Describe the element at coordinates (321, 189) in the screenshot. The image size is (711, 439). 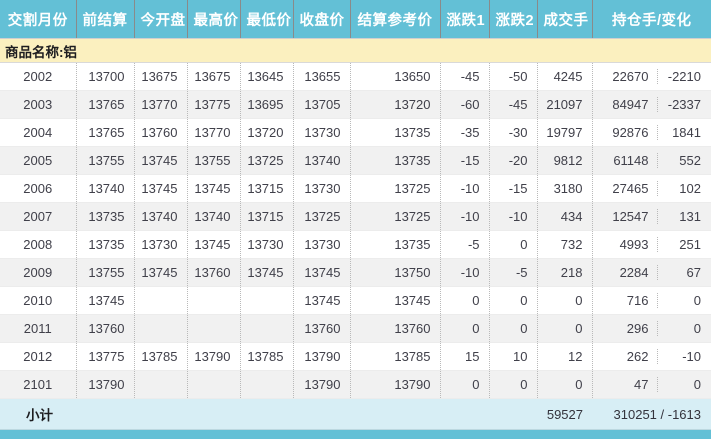
I see `cell-close: 13730` at that location.